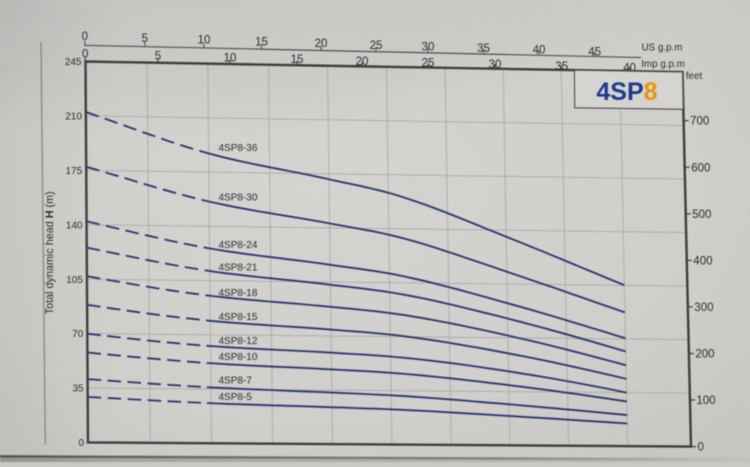  What do you see at coordinates (705, 401) in the screenshot?
I see `svg-text: 100` at bounding box center [705, 401].